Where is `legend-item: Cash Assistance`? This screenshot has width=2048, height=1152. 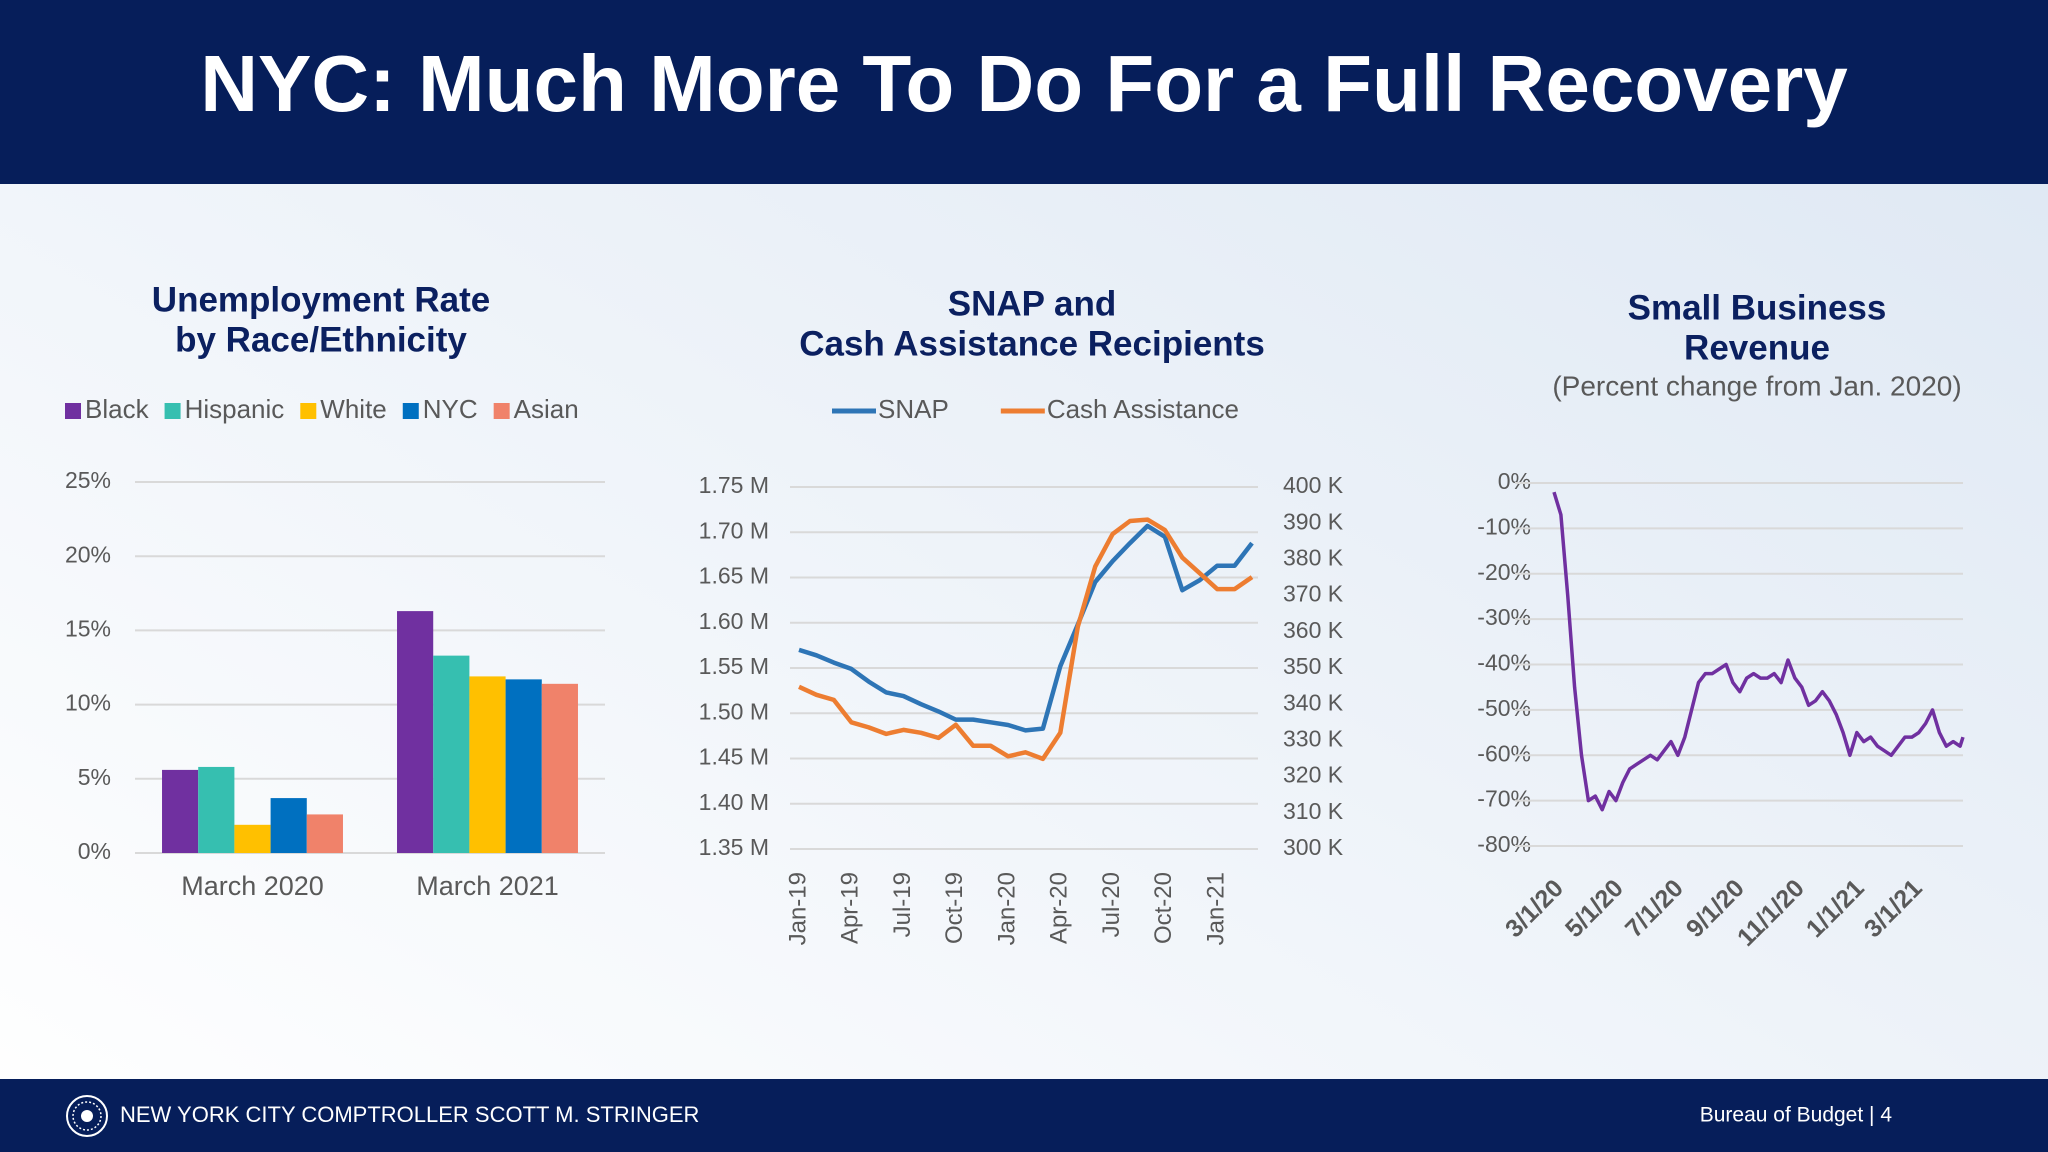
legend-item: Cash Assistance is located at coordinates (1119, 409).